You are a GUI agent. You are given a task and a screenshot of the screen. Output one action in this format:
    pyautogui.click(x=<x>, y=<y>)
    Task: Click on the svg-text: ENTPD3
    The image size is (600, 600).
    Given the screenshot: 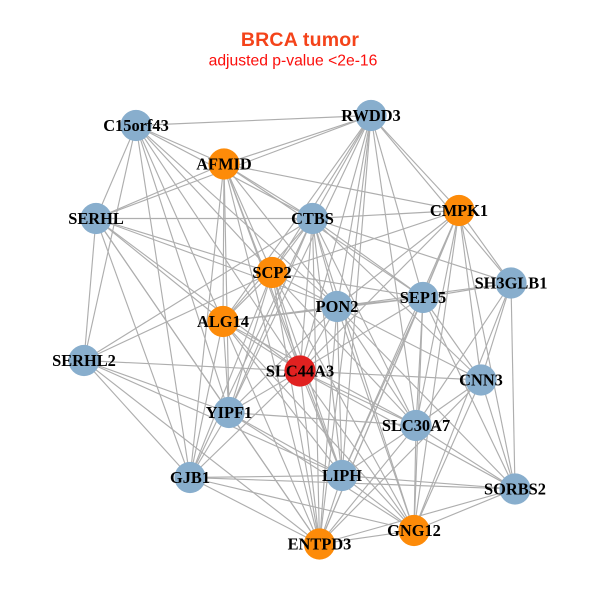 What is the action you would take?
    pyautogui.click(x=320, y=544)
    